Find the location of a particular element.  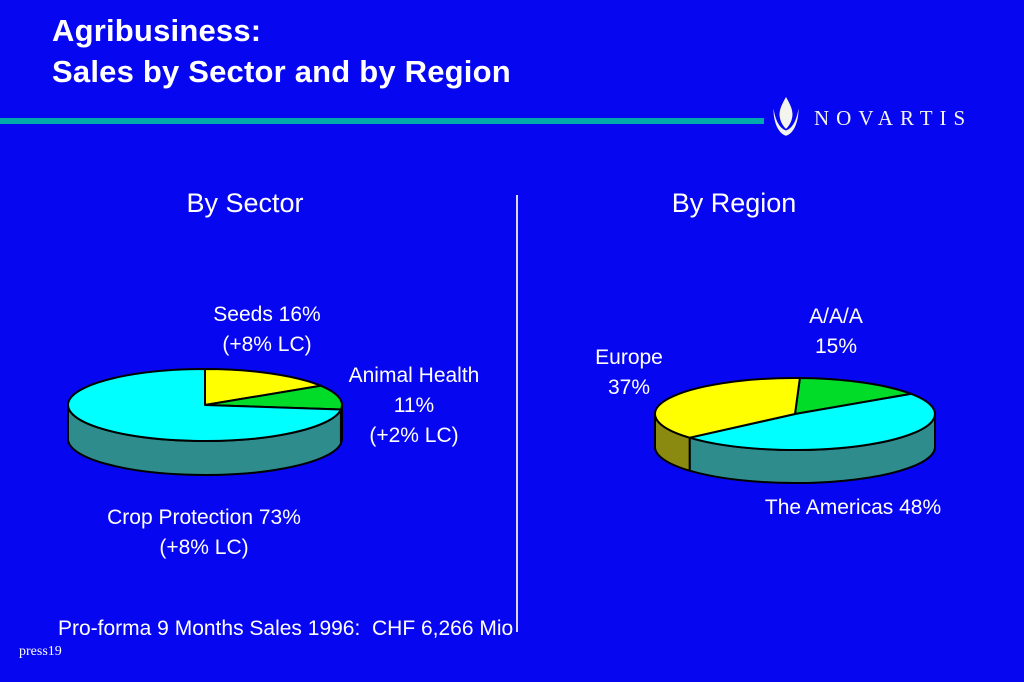

pie-slice-seeds is located at coordinates (263, 387).